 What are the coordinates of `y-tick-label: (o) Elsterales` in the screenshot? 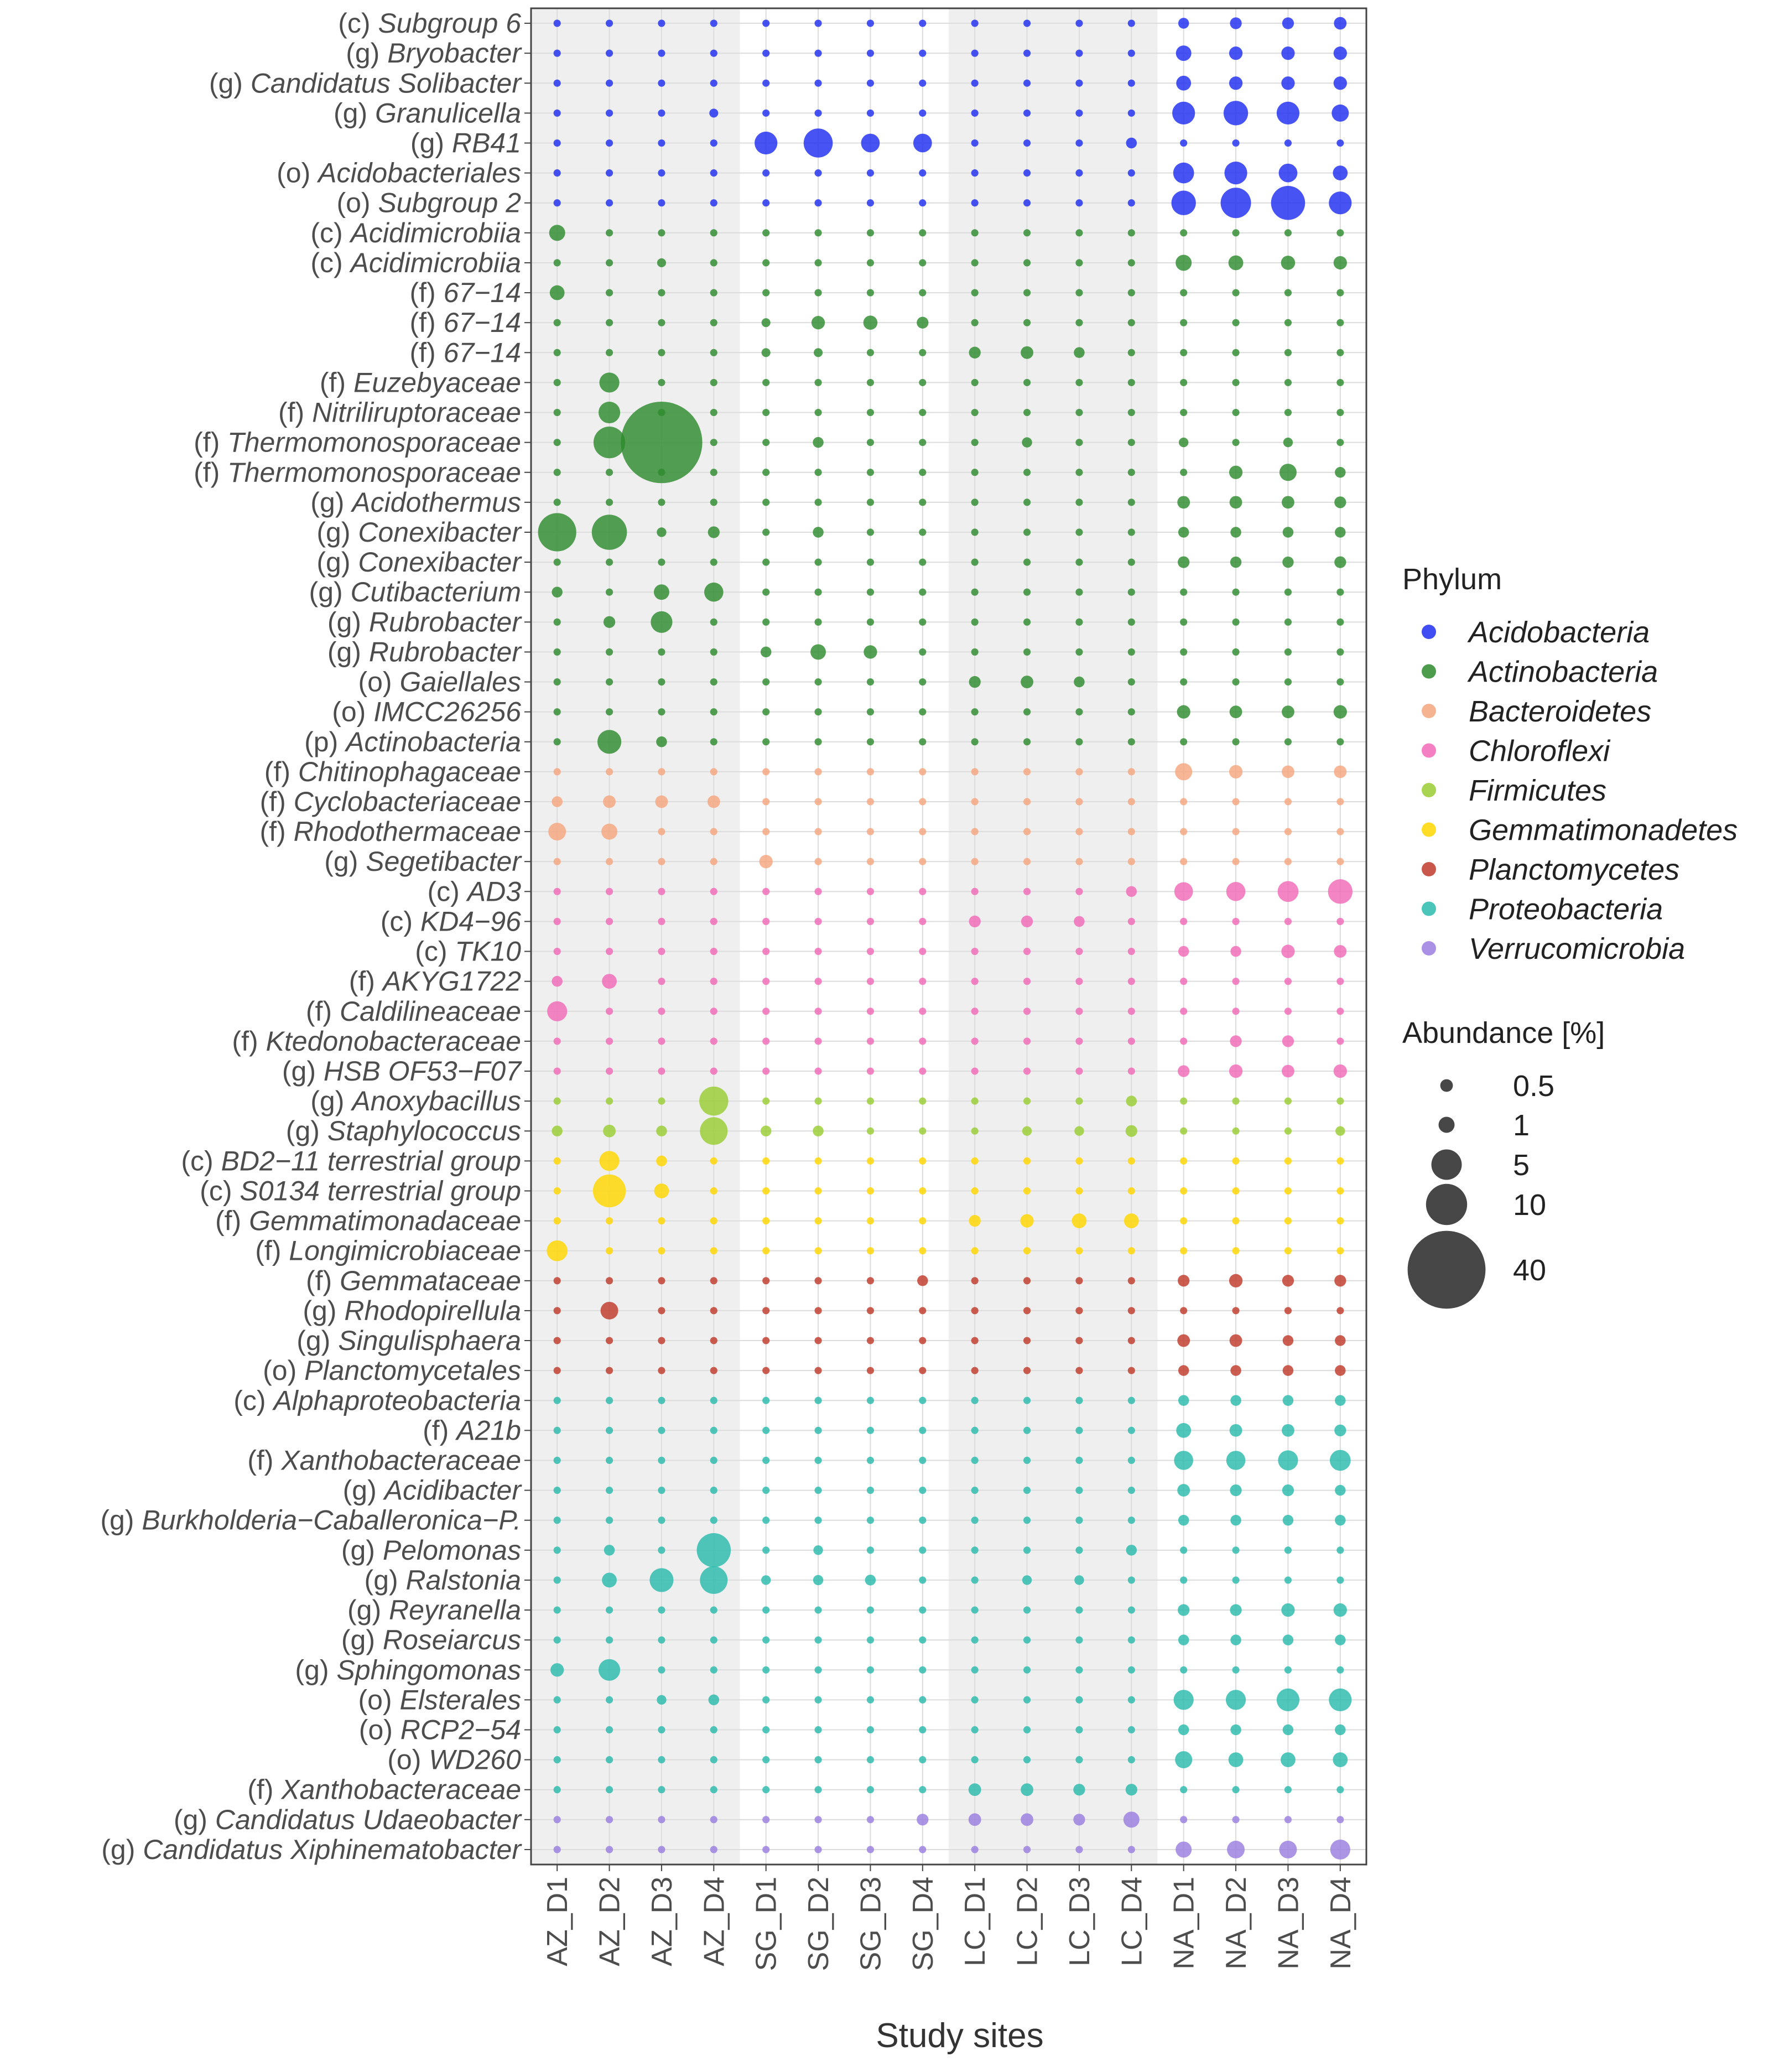 It's located at (439, 1699).